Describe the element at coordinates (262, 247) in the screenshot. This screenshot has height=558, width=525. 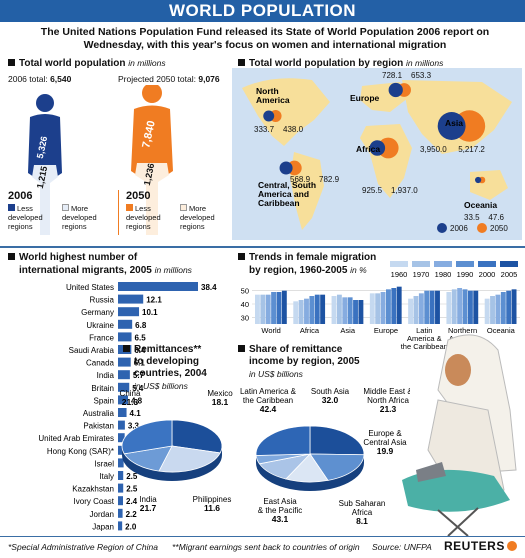
I see `section-divider` at that location.